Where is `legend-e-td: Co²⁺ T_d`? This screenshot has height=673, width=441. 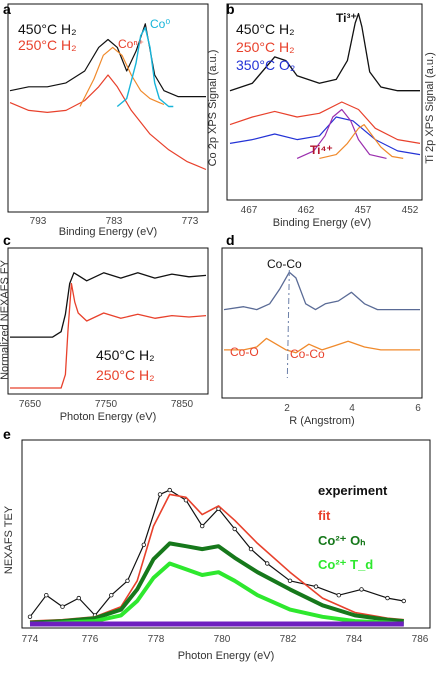 legend-e-td: Co²⁺ T_d is located at coordinates (345, 564).